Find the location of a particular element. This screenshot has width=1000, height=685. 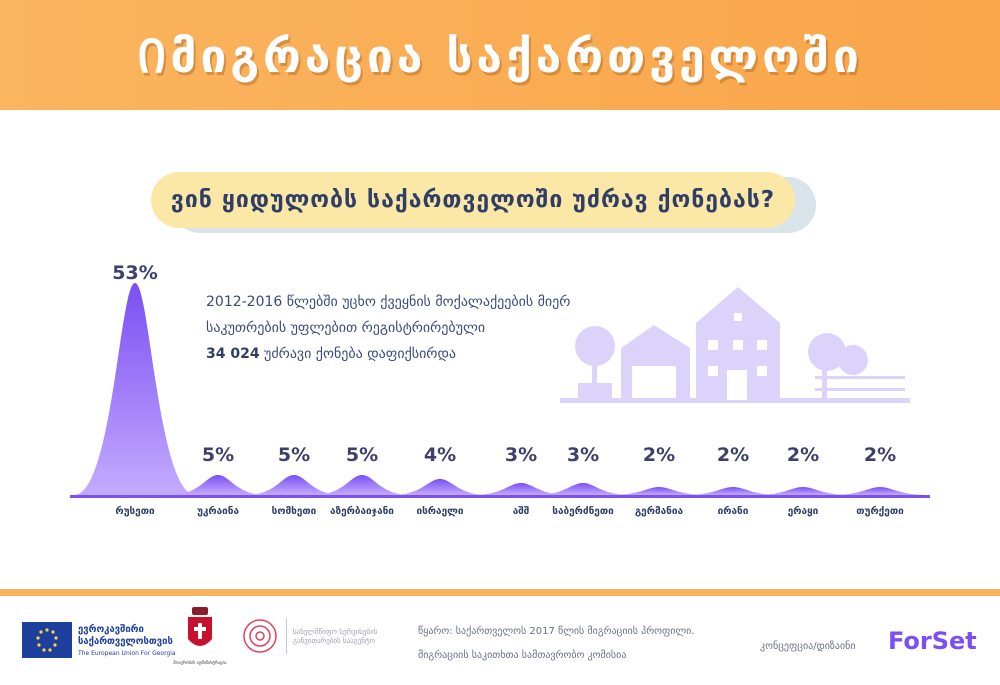

footer-divider is located at coordinates (500, 592).